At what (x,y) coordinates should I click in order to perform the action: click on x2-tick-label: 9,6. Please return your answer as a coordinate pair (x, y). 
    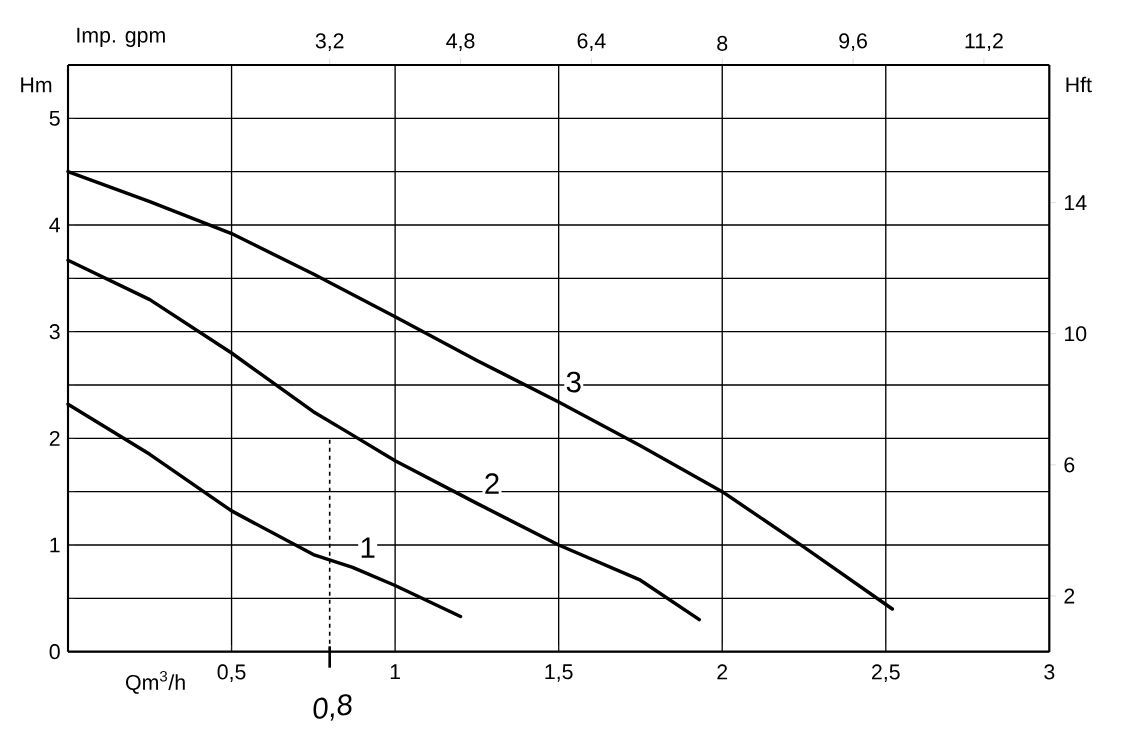
    Looking at the image, I should click on (853, 42).